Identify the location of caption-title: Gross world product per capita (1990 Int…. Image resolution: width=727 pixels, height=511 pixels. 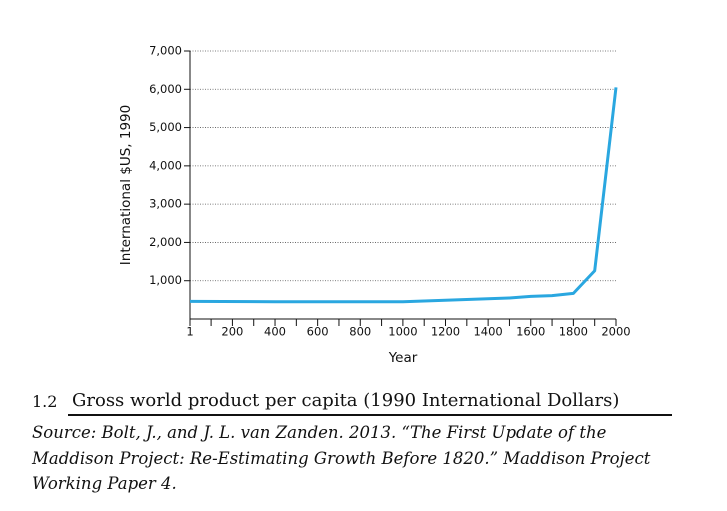
(346, 400).